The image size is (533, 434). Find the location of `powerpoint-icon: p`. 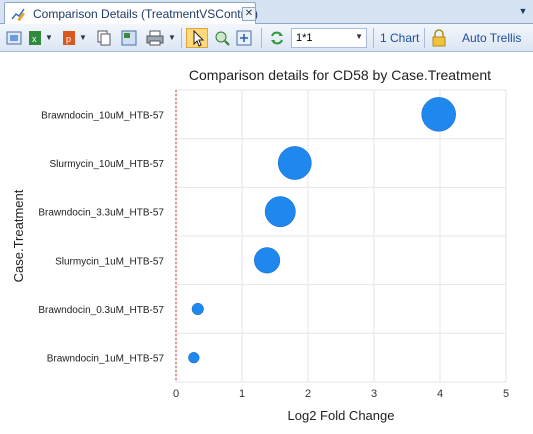

powerpoint-icon: p is located at coordinates (69, 38).